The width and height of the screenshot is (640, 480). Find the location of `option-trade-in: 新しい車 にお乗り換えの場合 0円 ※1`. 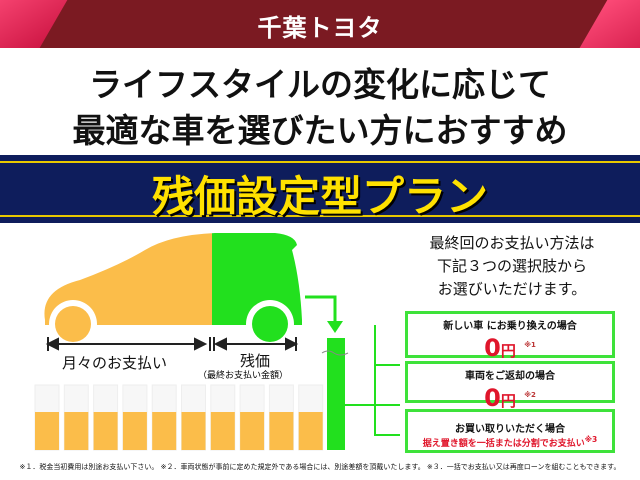

option-trade-in: 新しい車 にお乗り換えの場合 0円 ※1 is located at coordinates (510, 336).